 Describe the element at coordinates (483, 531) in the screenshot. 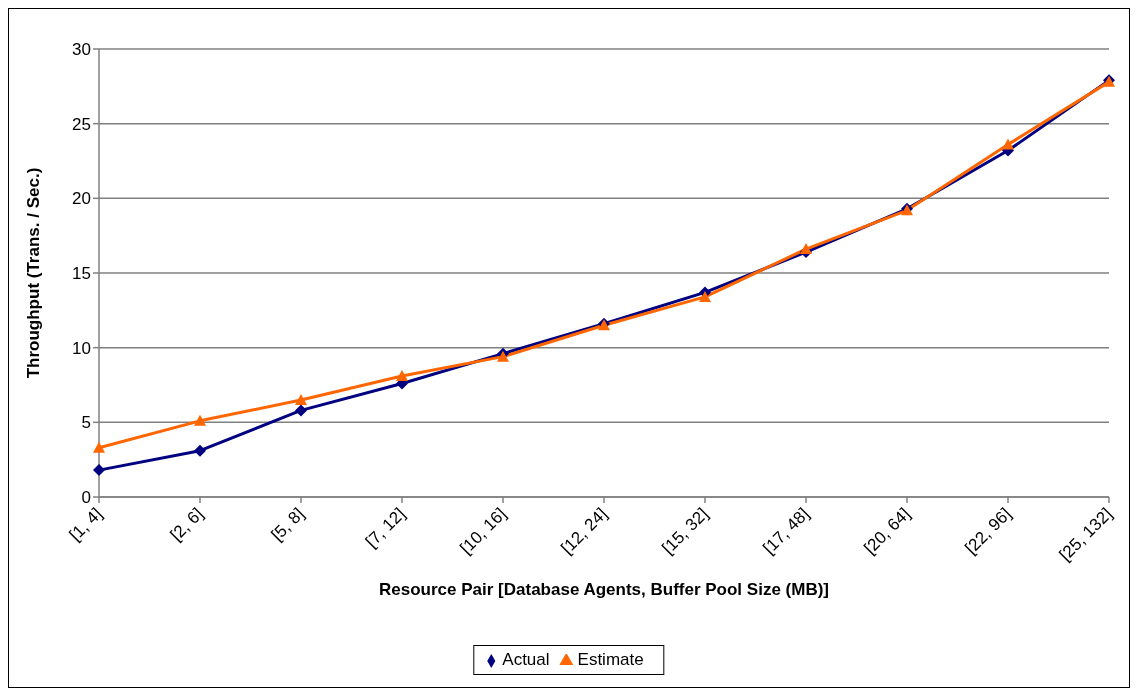

I see `x-tick-label: [10, 16]` at that location.